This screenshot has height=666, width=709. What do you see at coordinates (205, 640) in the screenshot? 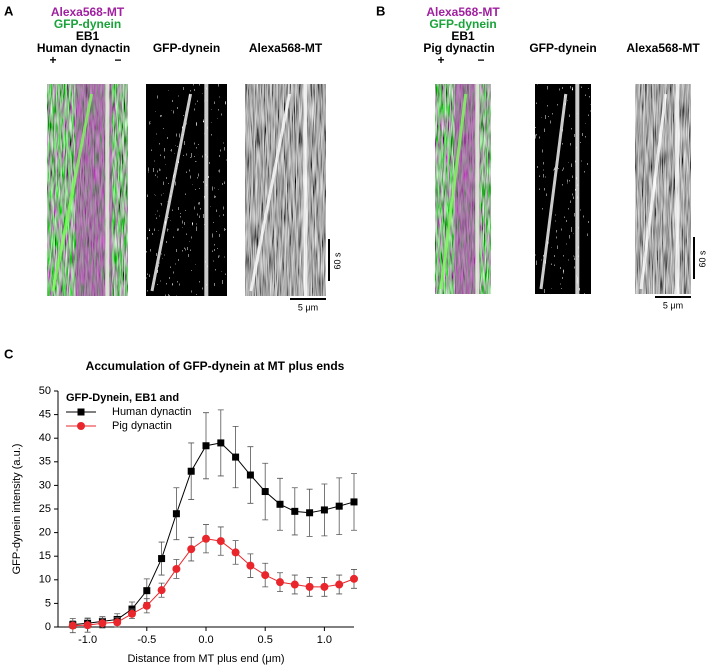
I see `x-tick-label: 0.0` at bounding box center [205, 640].